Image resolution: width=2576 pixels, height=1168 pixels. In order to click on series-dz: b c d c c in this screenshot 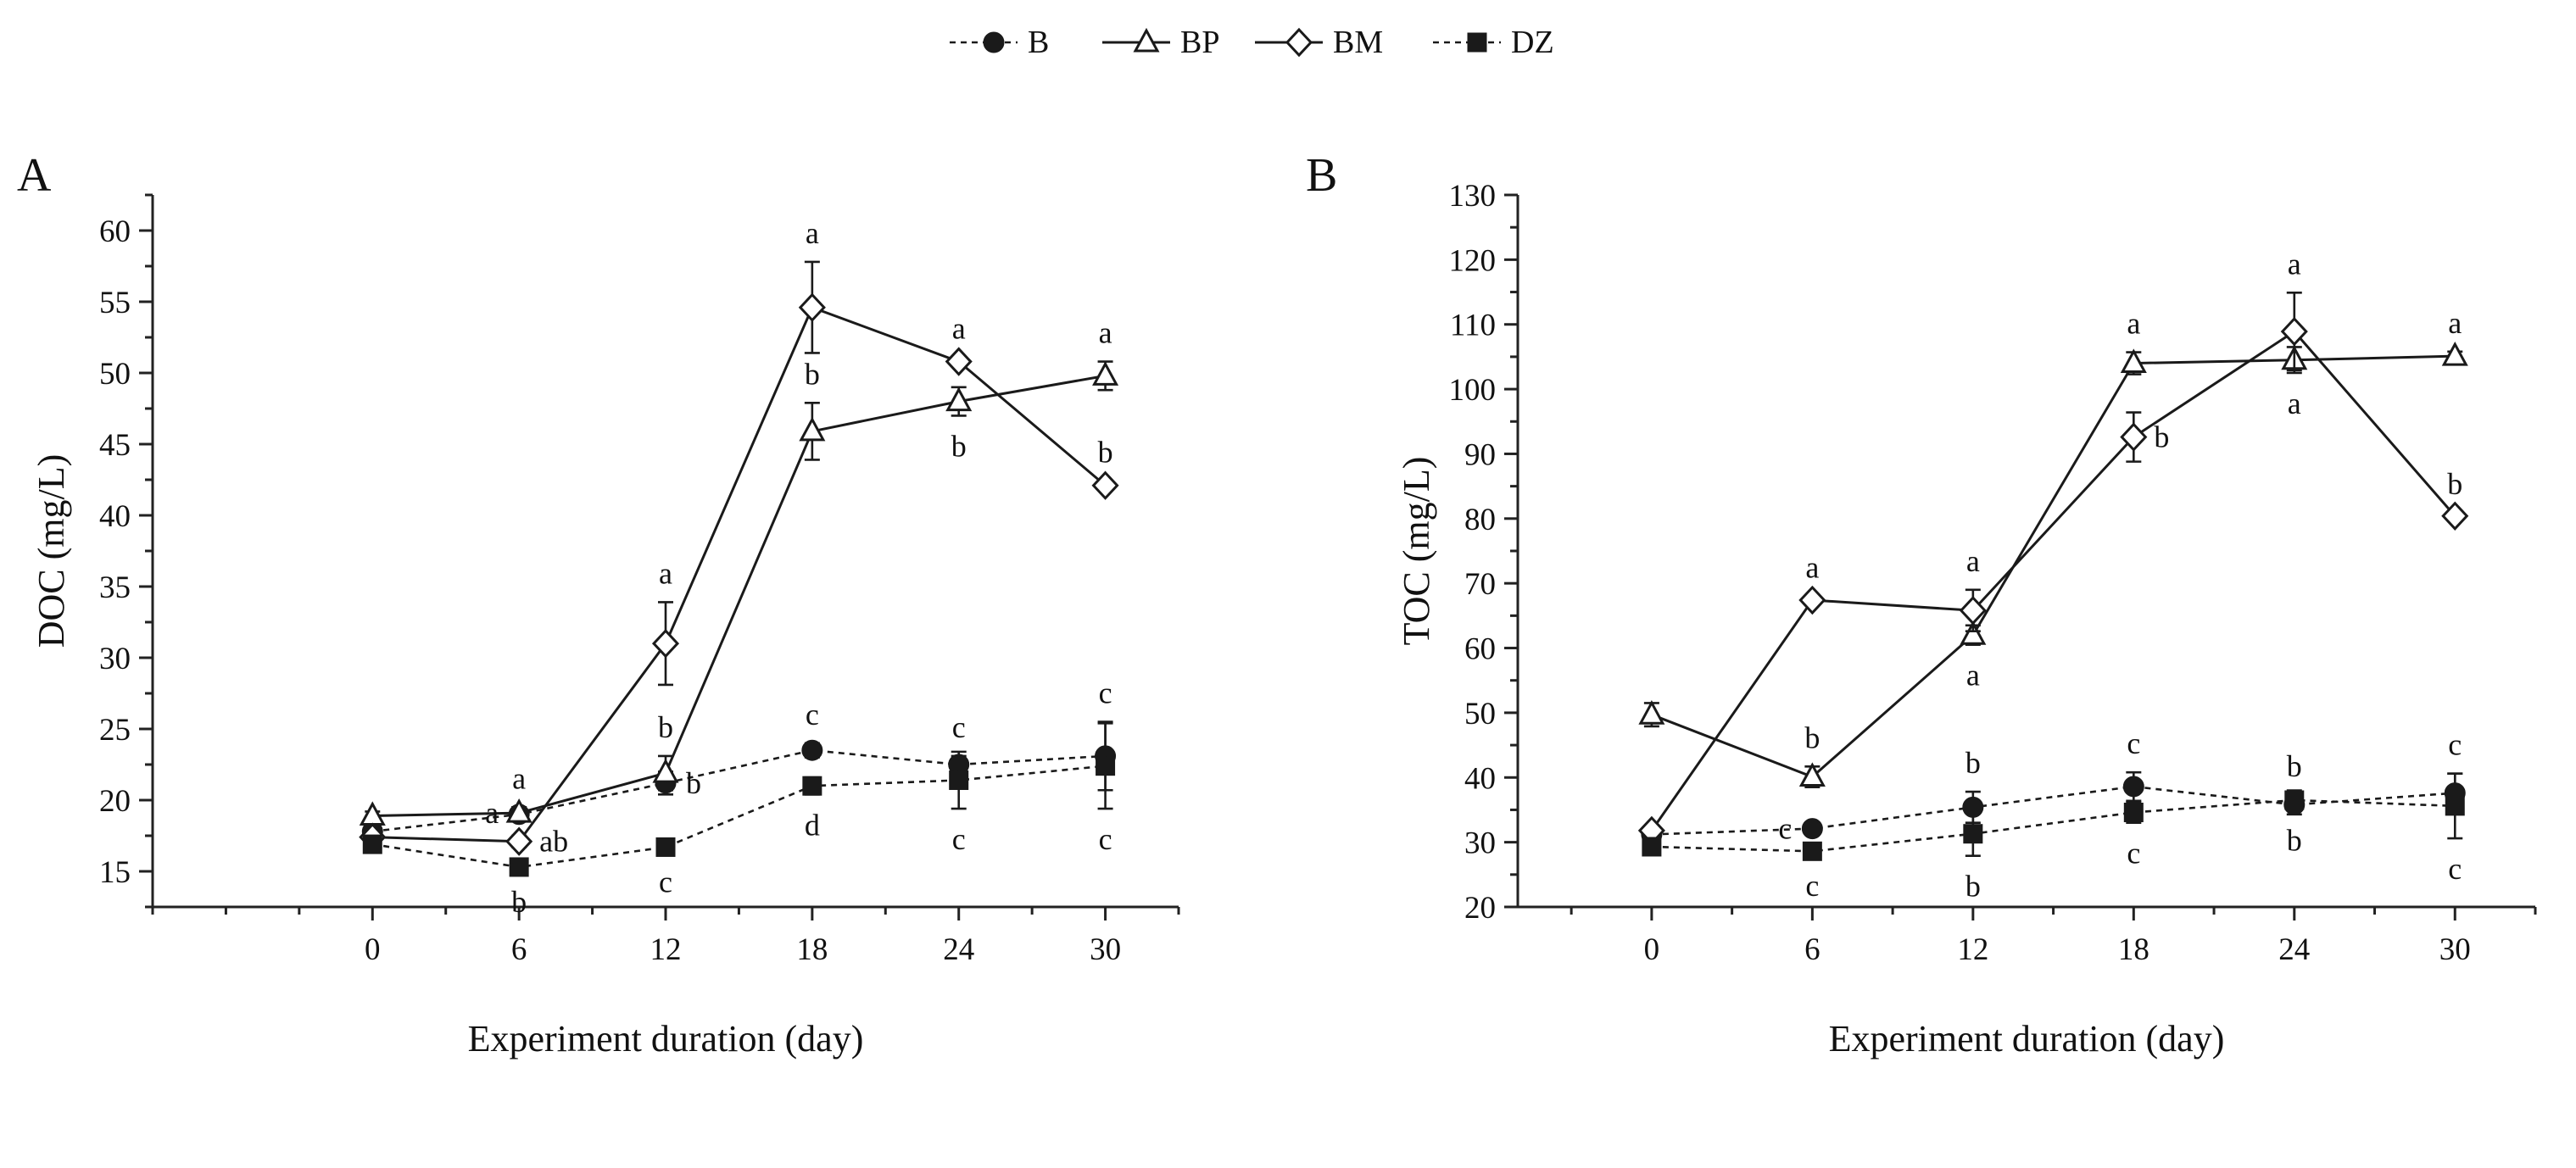, I will do `click(739, 820)`.